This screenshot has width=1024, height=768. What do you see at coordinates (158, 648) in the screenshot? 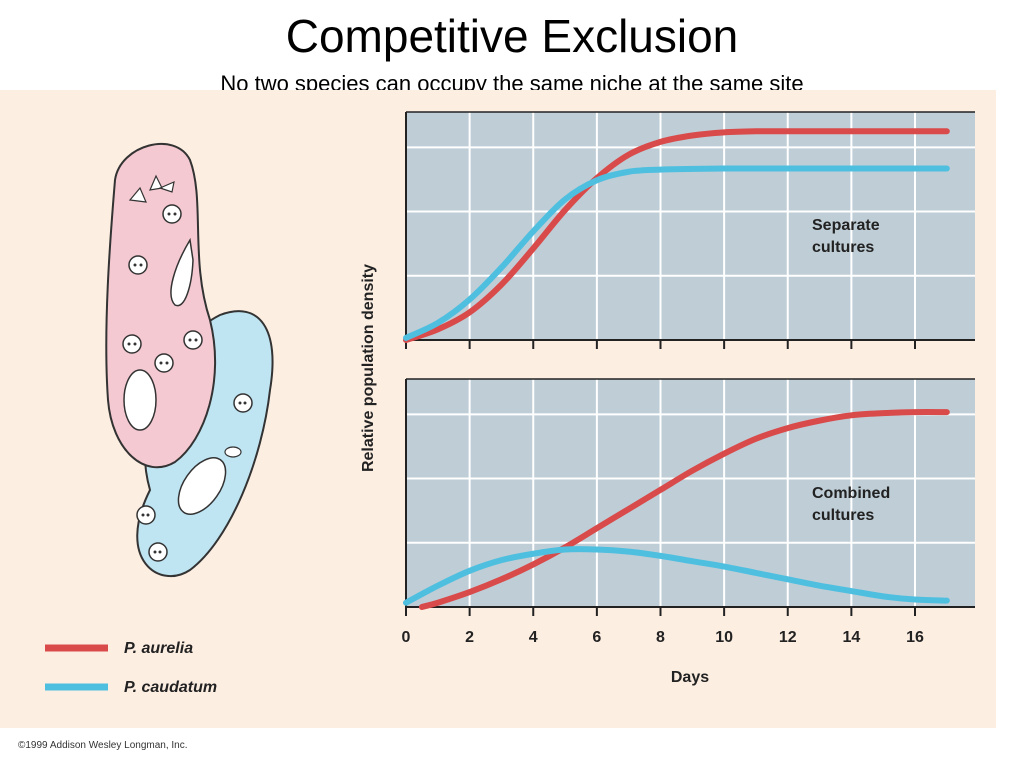
I see `legend-label-p-aurelia: P. aurelia` at bounding box center [158, 648].